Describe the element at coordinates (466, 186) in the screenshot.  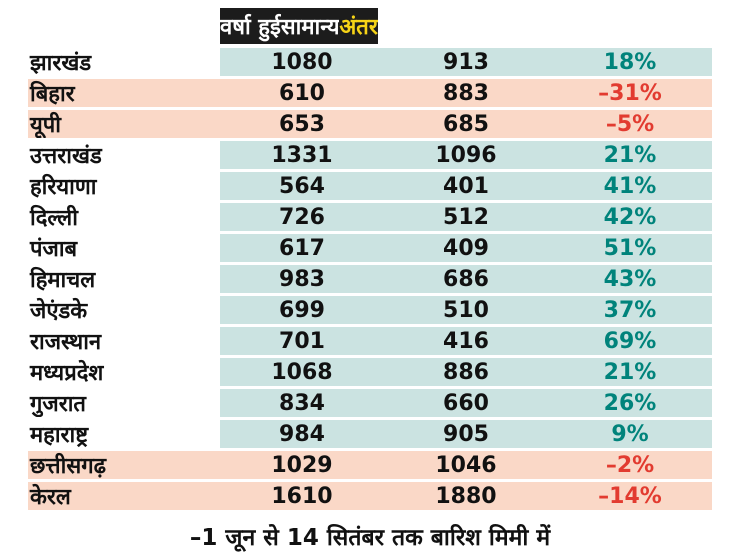
I see `normal-value: 401` at that location.